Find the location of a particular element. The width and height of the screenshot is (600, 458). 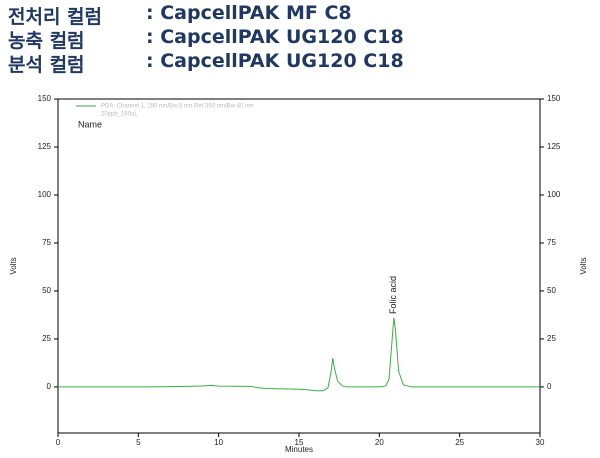

y2-tick-label: 100 is located at coordinates (554, 194).